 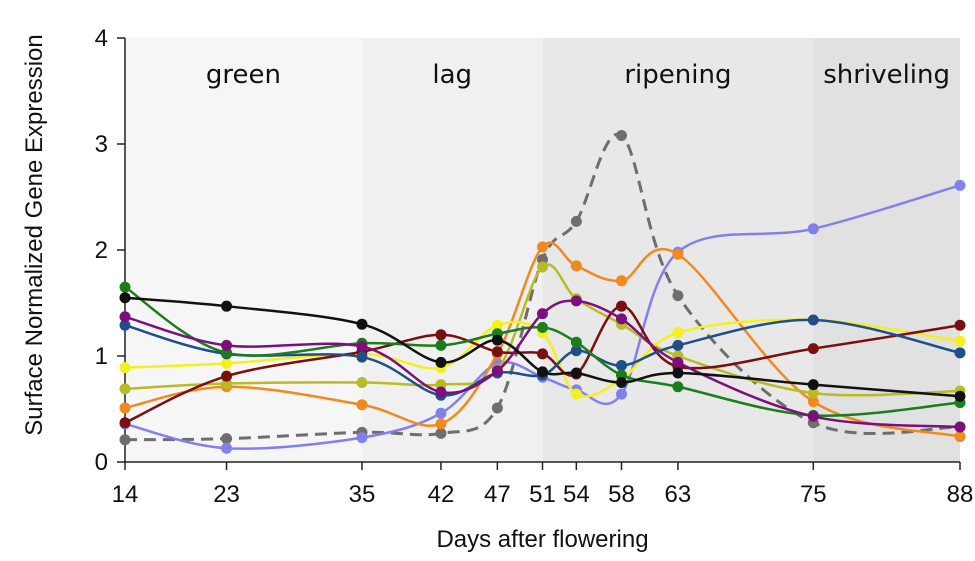 I want to click on x-tick-label-1: 23, so click(x=226, y=494).